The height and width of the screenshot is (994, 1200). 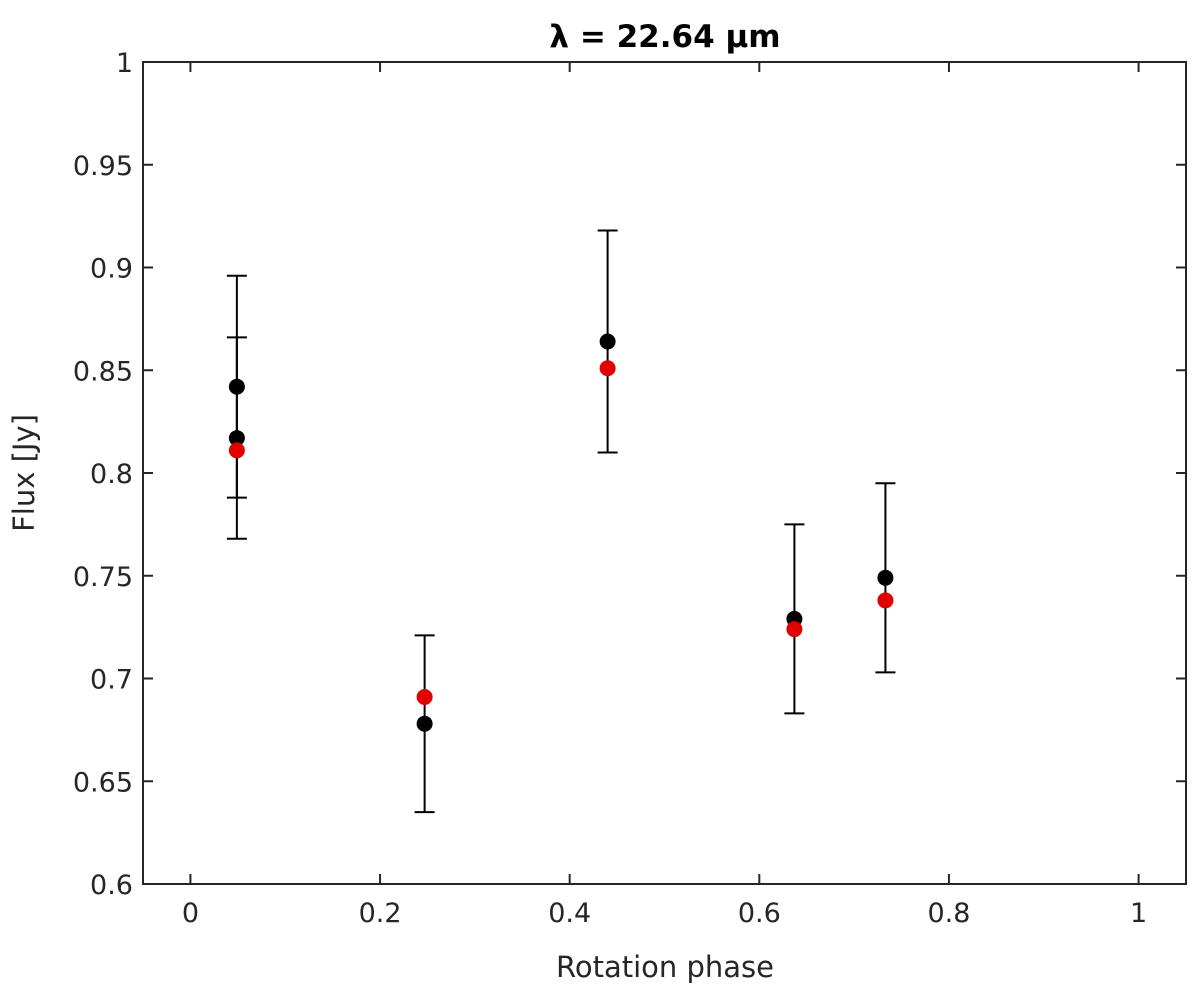 What do you see at coordinates (111, 269) in the screenshot?
I see `y-tick-label: 0.9` at bounding box center [111, 269].